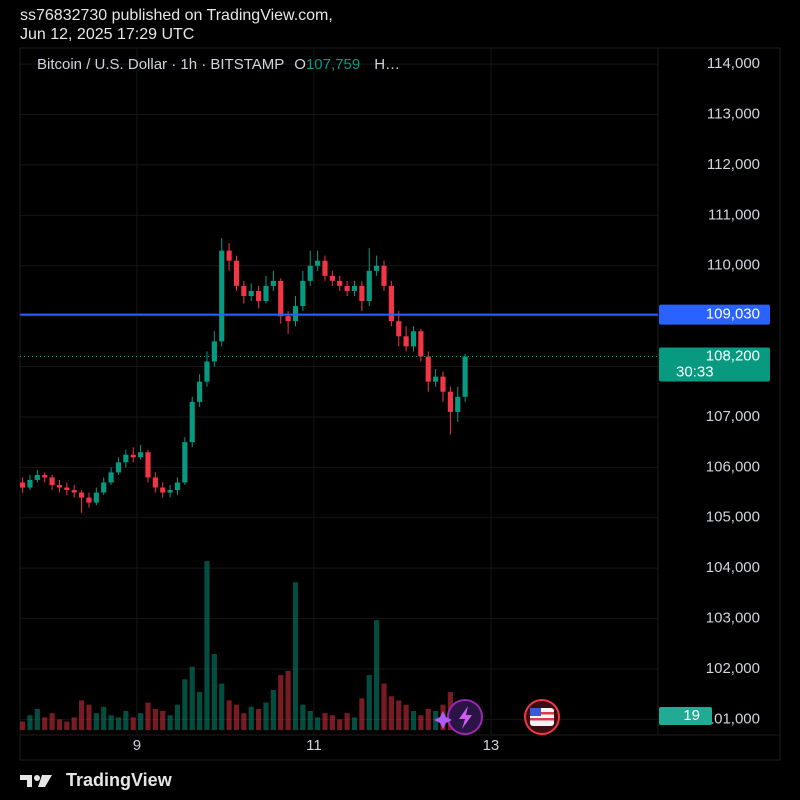  I want to click on y-tick-label: 112,000, so click(733, 164).